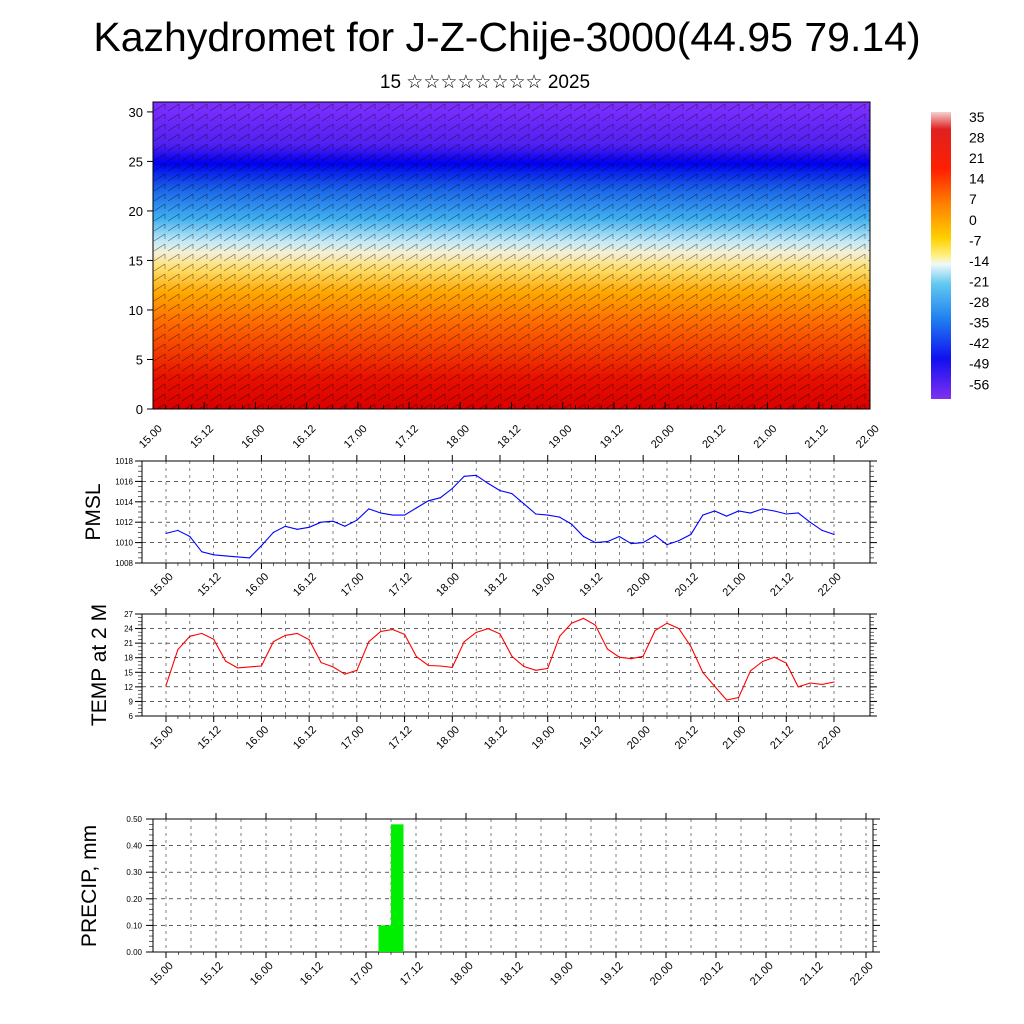 The image size is (1024, 1024). I want to click on colorbar-label: -35, so click(979, 323).